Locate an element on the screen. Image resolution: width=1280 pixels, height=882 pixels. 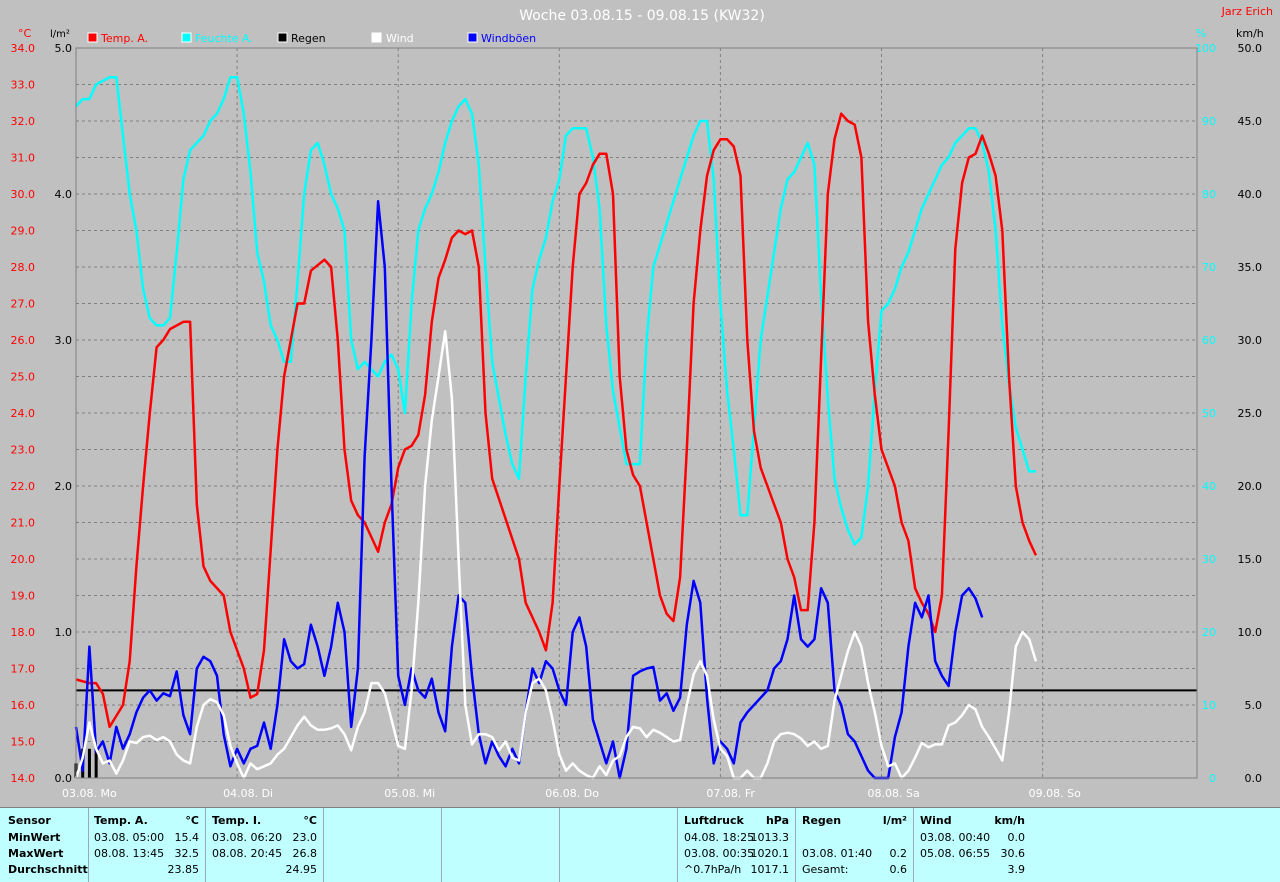
temp-i-min-value: 23.0 is located at coordinates (305, 837).